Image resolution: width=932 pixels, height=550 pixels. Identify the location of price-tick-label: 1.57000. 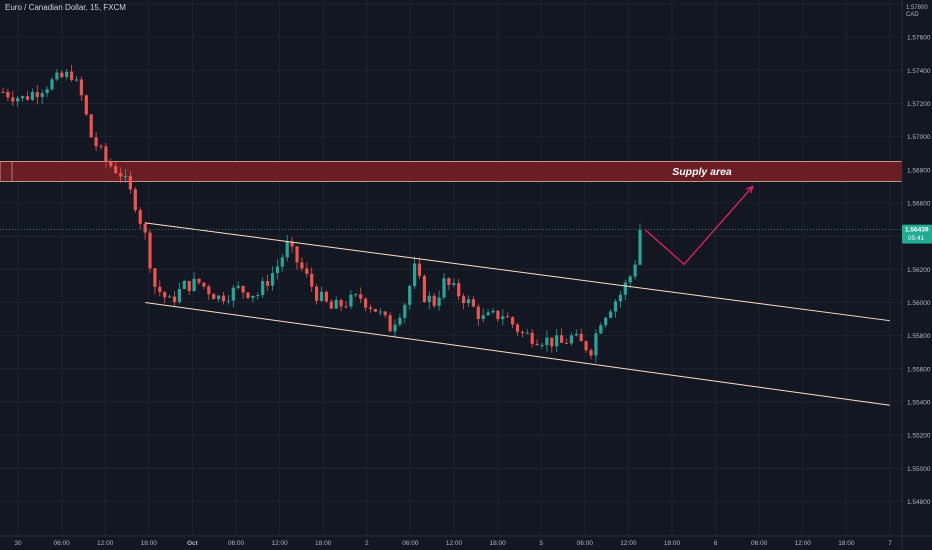
(919, 137).